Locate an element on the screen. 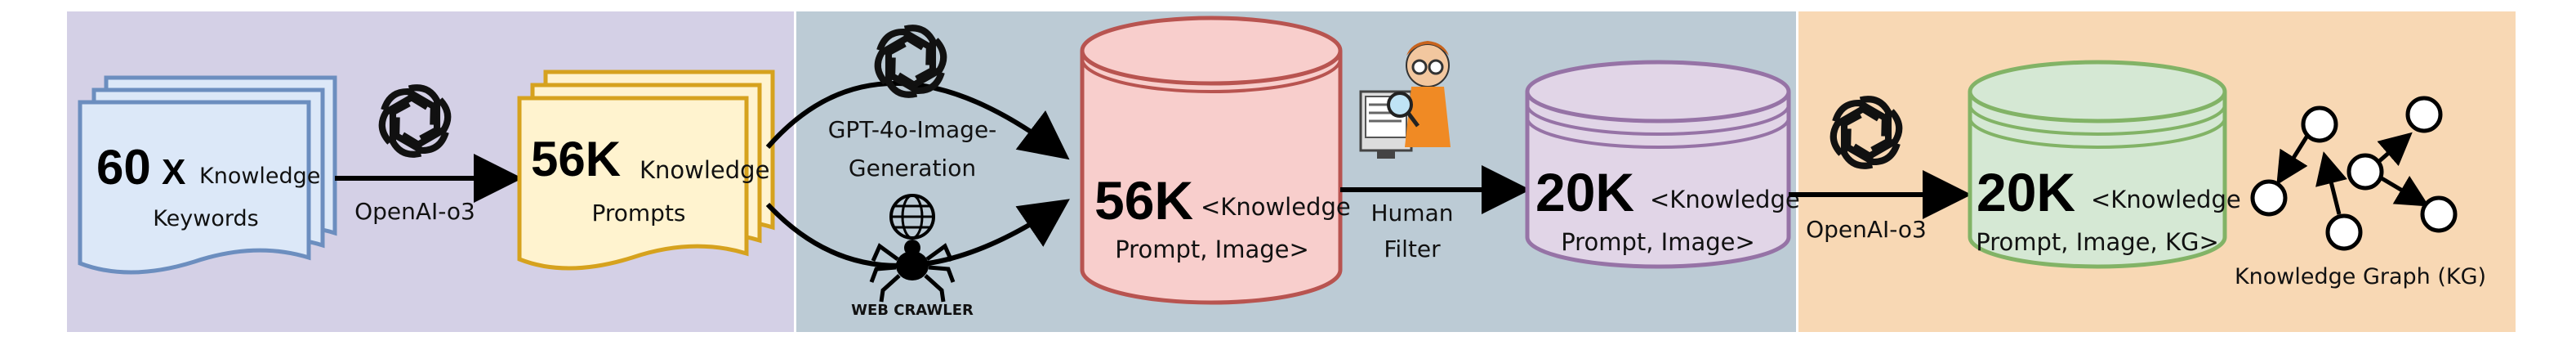 This screenshot has width=2576, height=341. kg-label: Knowledge Graph (KG) is located at coordinates (2360, 276).